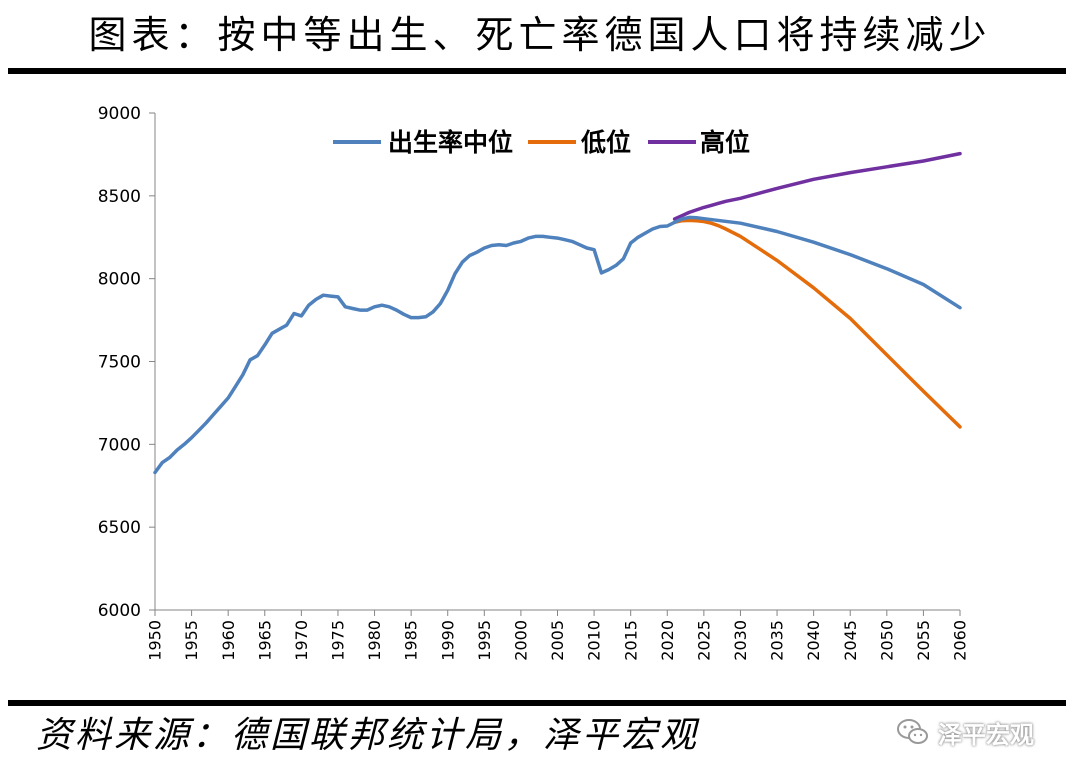  I want to click on x-tick-label: 1970, so click(301, 640).